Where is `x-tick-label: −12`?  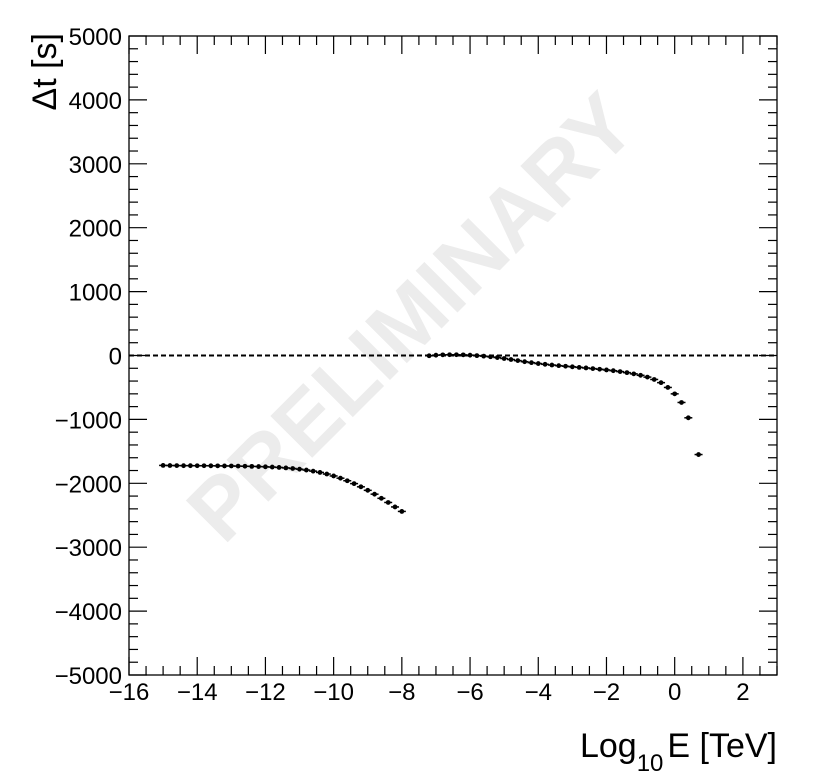
x-tick-label: −12 is located at coordinates (265, 692).